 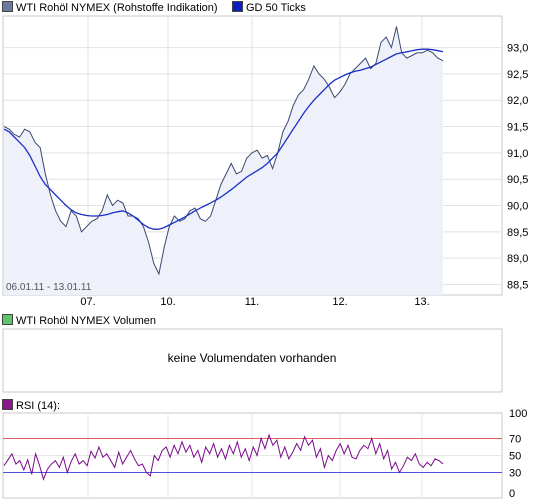 What do you see at coordinates (515, 474) in the screenshot?
I see `rsi-y-tick-label: 30` at bounding box center [515, 474].